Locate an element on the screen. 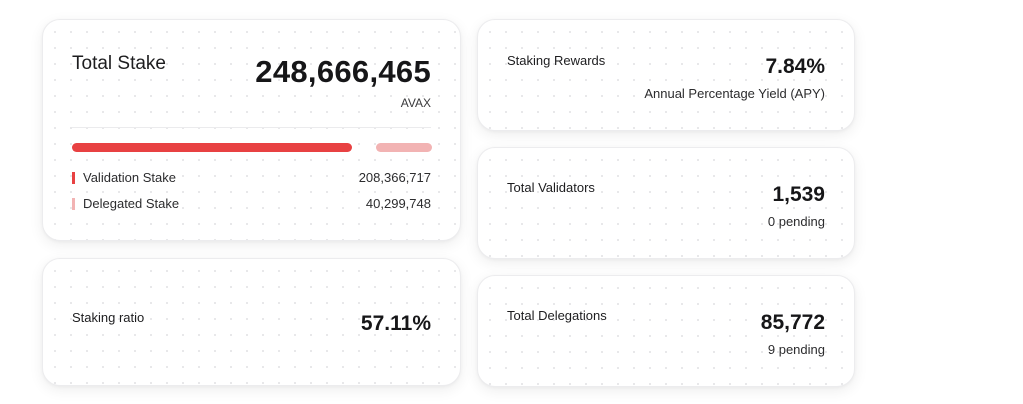  validation-stake-bar is located at coordinates (212, 147).